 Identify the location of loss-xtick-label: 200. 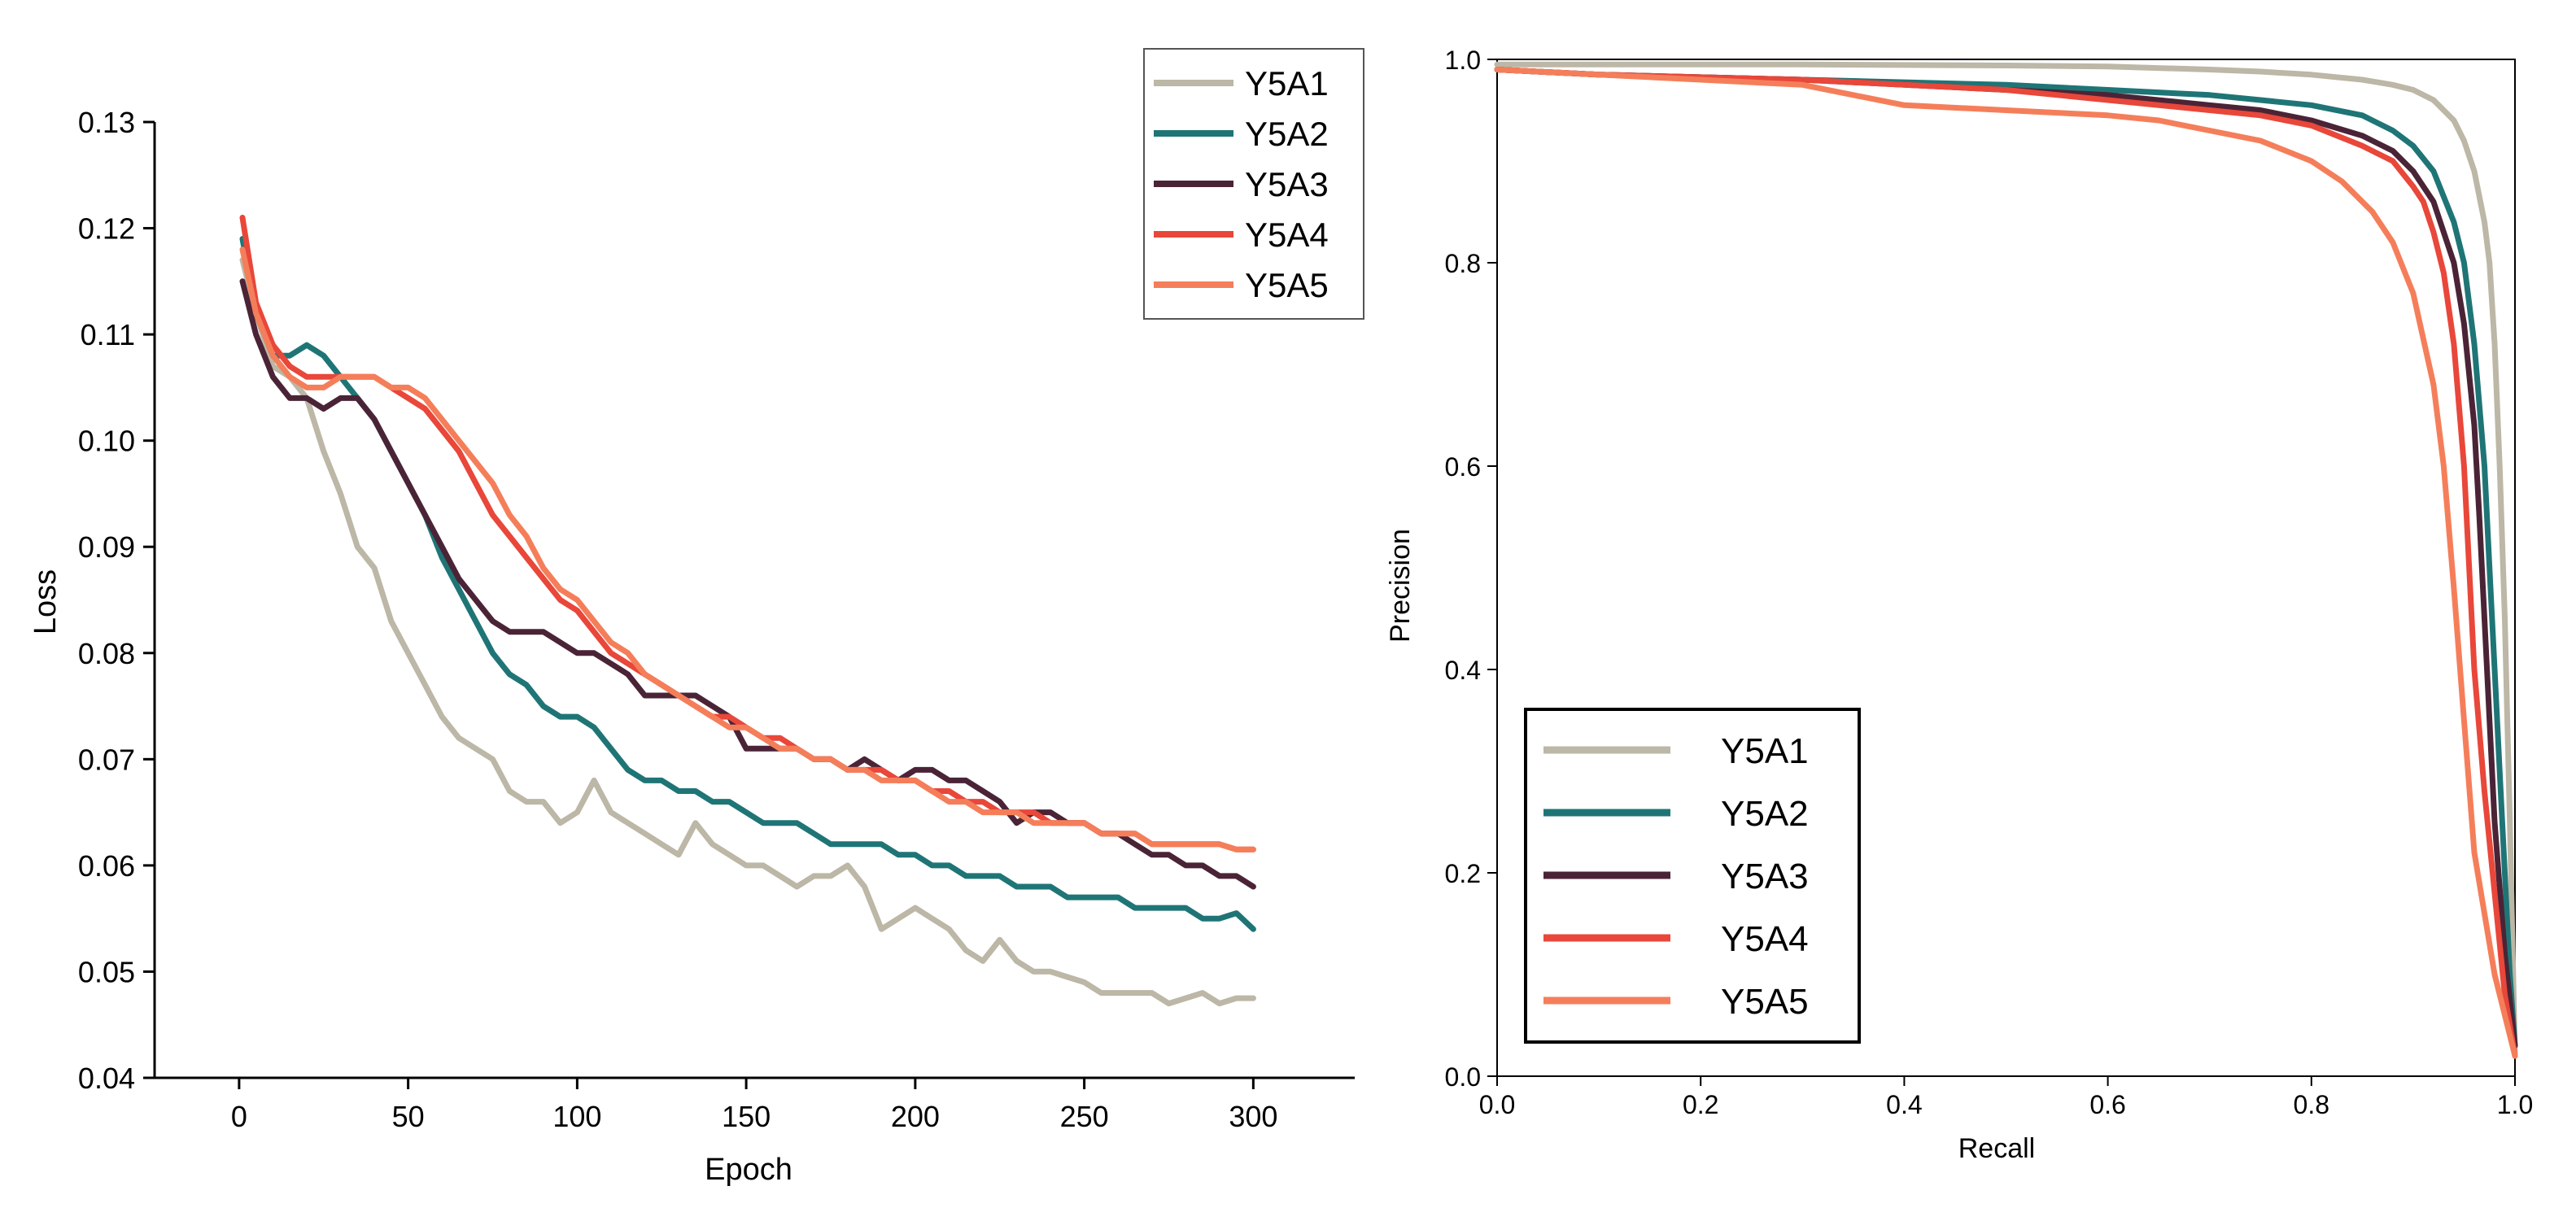
(915, 1116).